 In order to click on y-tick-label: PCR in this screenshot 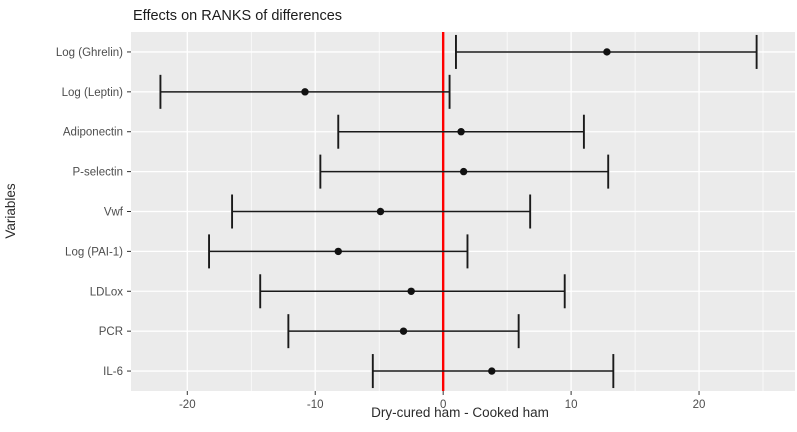, I will do `click(111, 332)`.